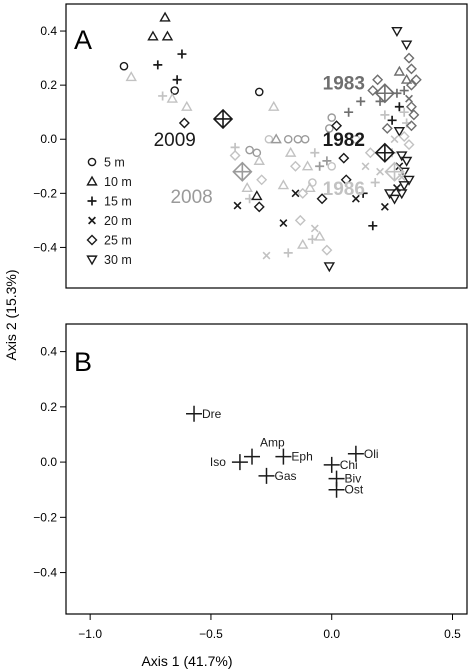  Describe the element at coordinates (272, 443) in the screenshot. I see `panel-b-point-label: Amp` at that location.